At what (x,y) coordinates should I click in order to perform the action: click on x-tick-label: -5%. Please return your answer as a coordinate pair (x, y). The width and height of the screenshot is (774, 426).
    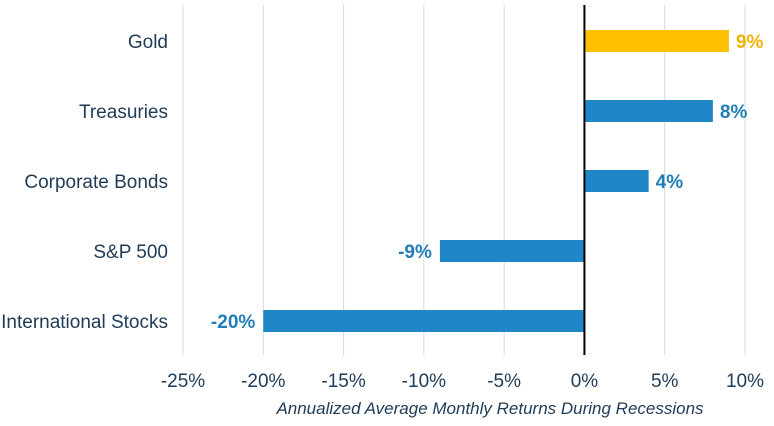
    Looking at the image, I should click on (504, 381).